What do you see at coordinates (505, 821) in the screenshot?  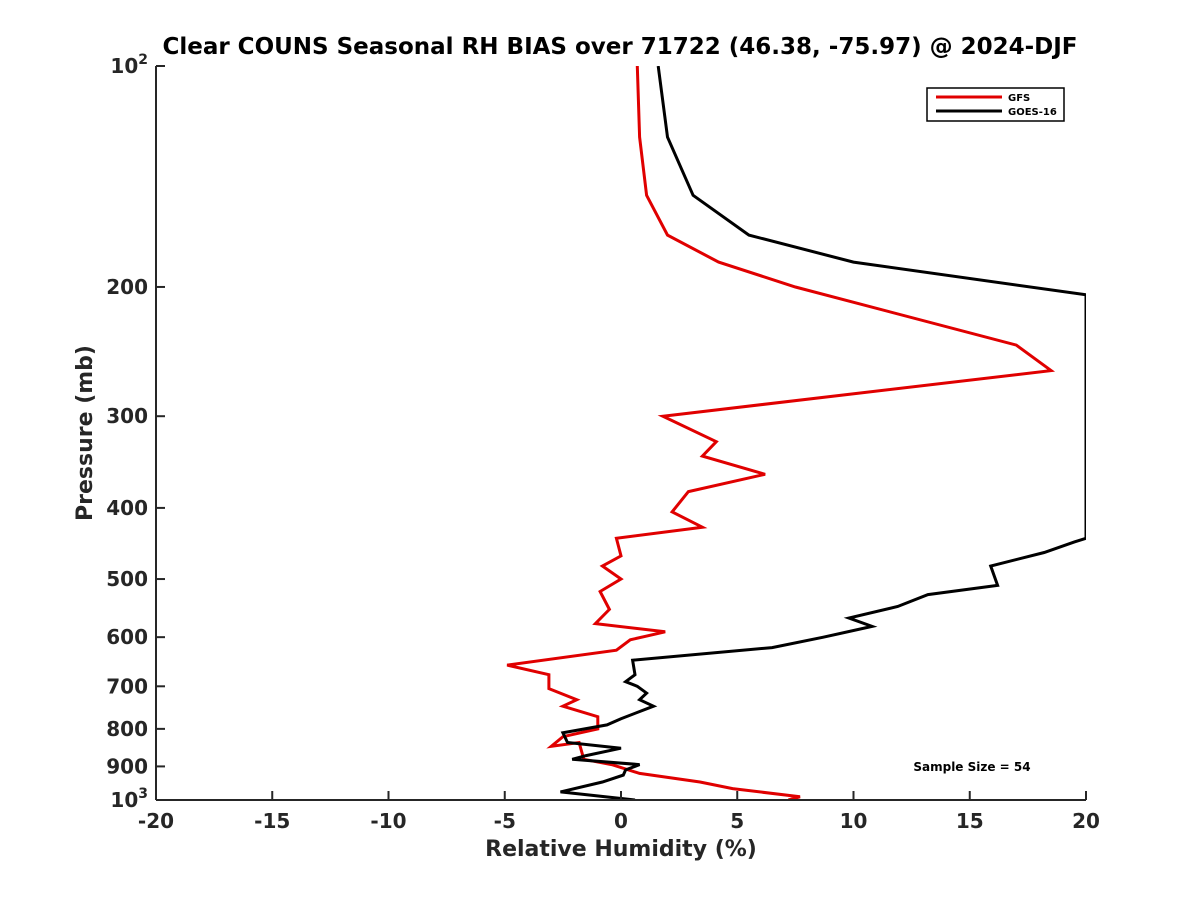 I see `x-tick-label: -5` at bounding box center [505, 821].